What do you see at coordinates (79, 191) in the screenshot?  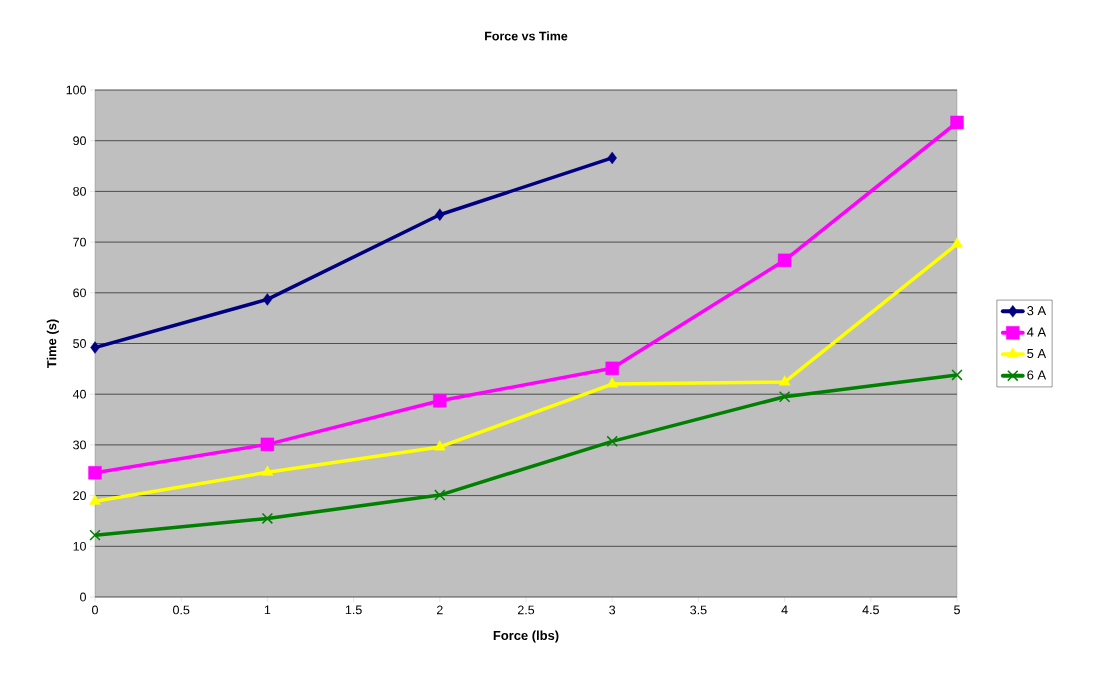 I see `y-tick-label: 80` at bounding box center [79, 191].